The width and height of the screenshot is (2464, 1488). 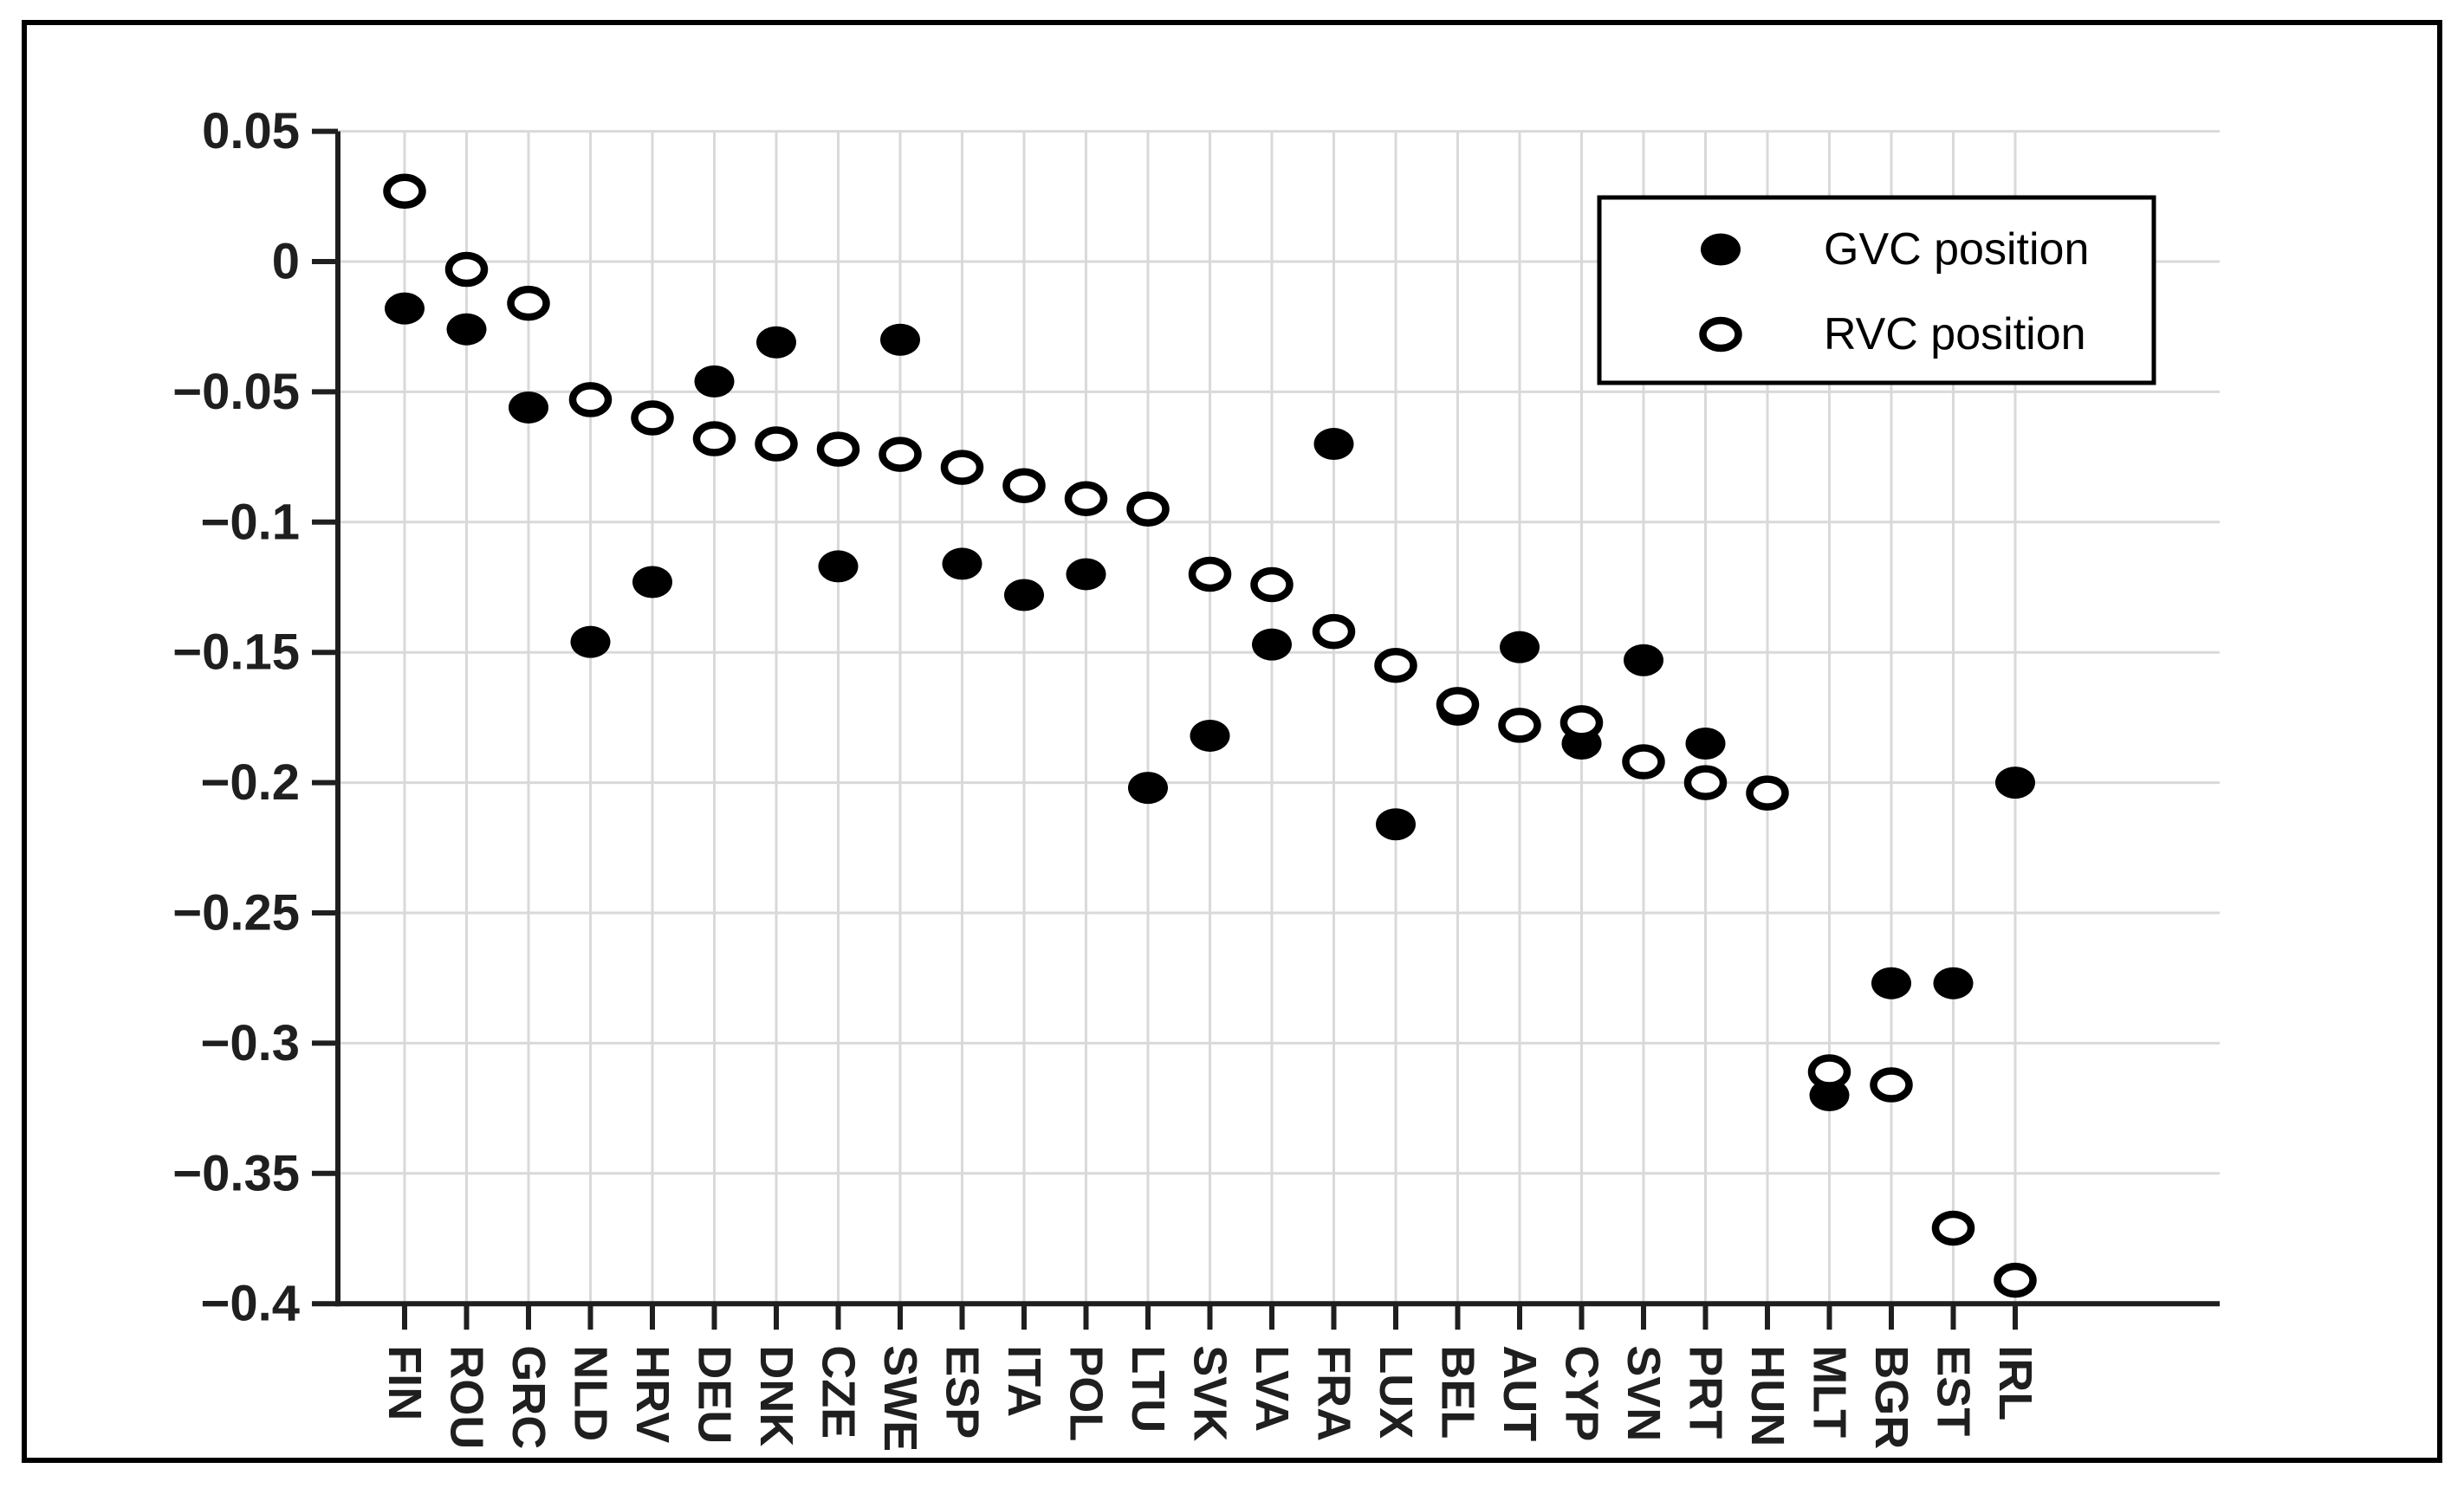 I want to click on gvc-point-FIN, so click(x=405, y=308).